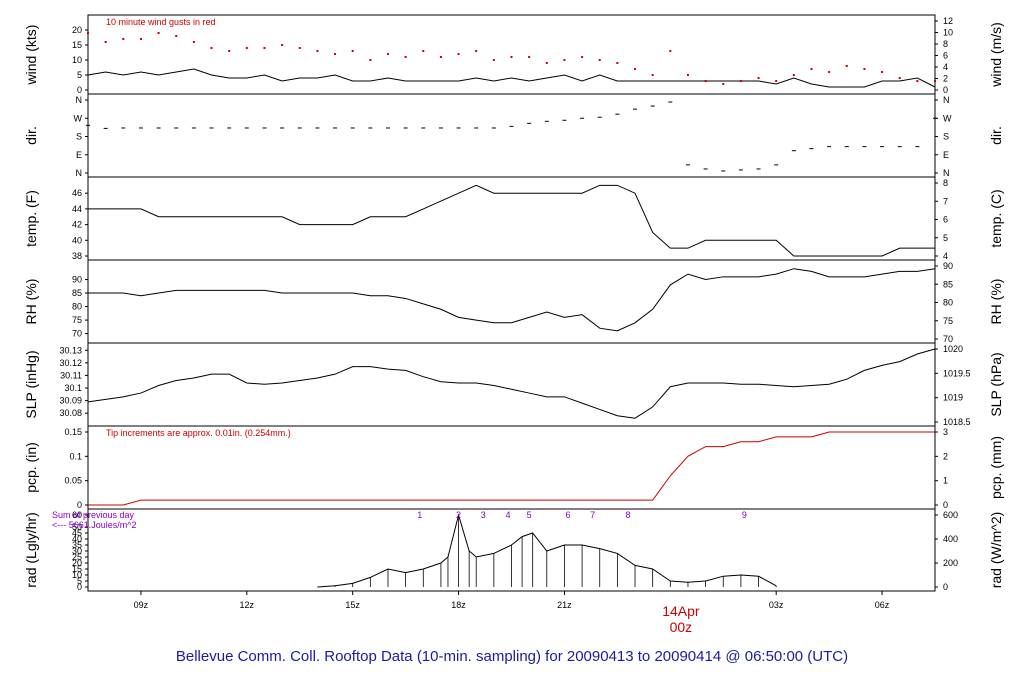 This screenshot has height=700, width=1024. I want to click on rh-y2tick-label: 80, so click(948, 303).